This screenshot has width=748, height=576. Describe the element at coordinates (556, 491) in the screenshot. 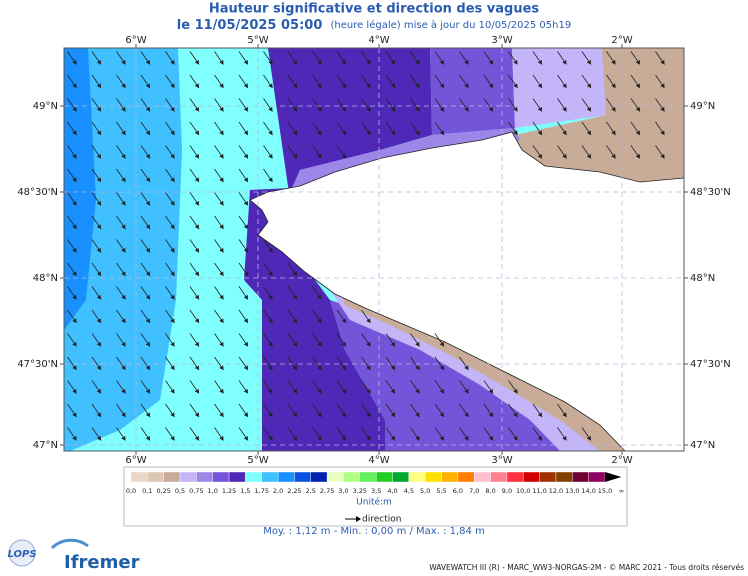

I see `scale-label: 12,0` at that location.